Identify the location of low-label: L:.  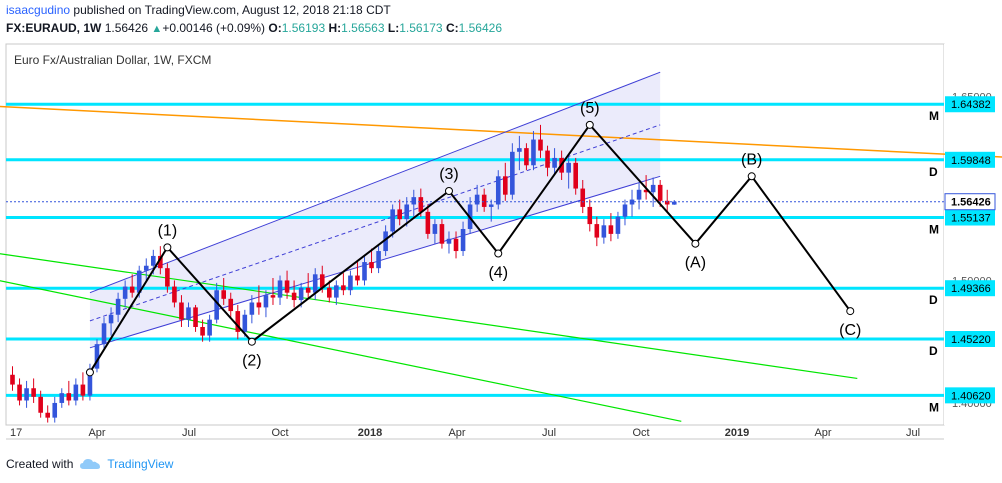
(393, 28).